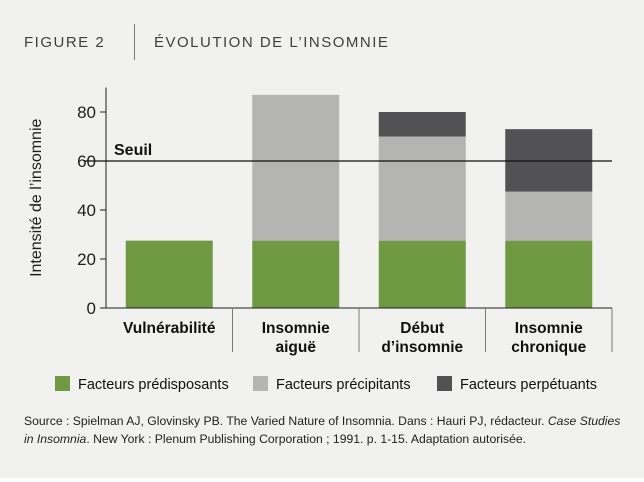 The height and width of the screenshot is (482, 644). I want to click on y-axis-title: Intensité de l’insomnie, so click(36, 197).